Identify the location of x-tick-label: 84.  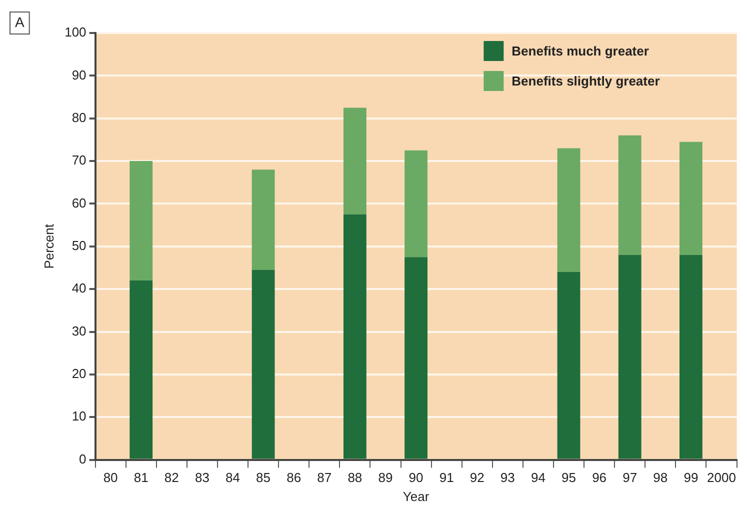
(233, 478).